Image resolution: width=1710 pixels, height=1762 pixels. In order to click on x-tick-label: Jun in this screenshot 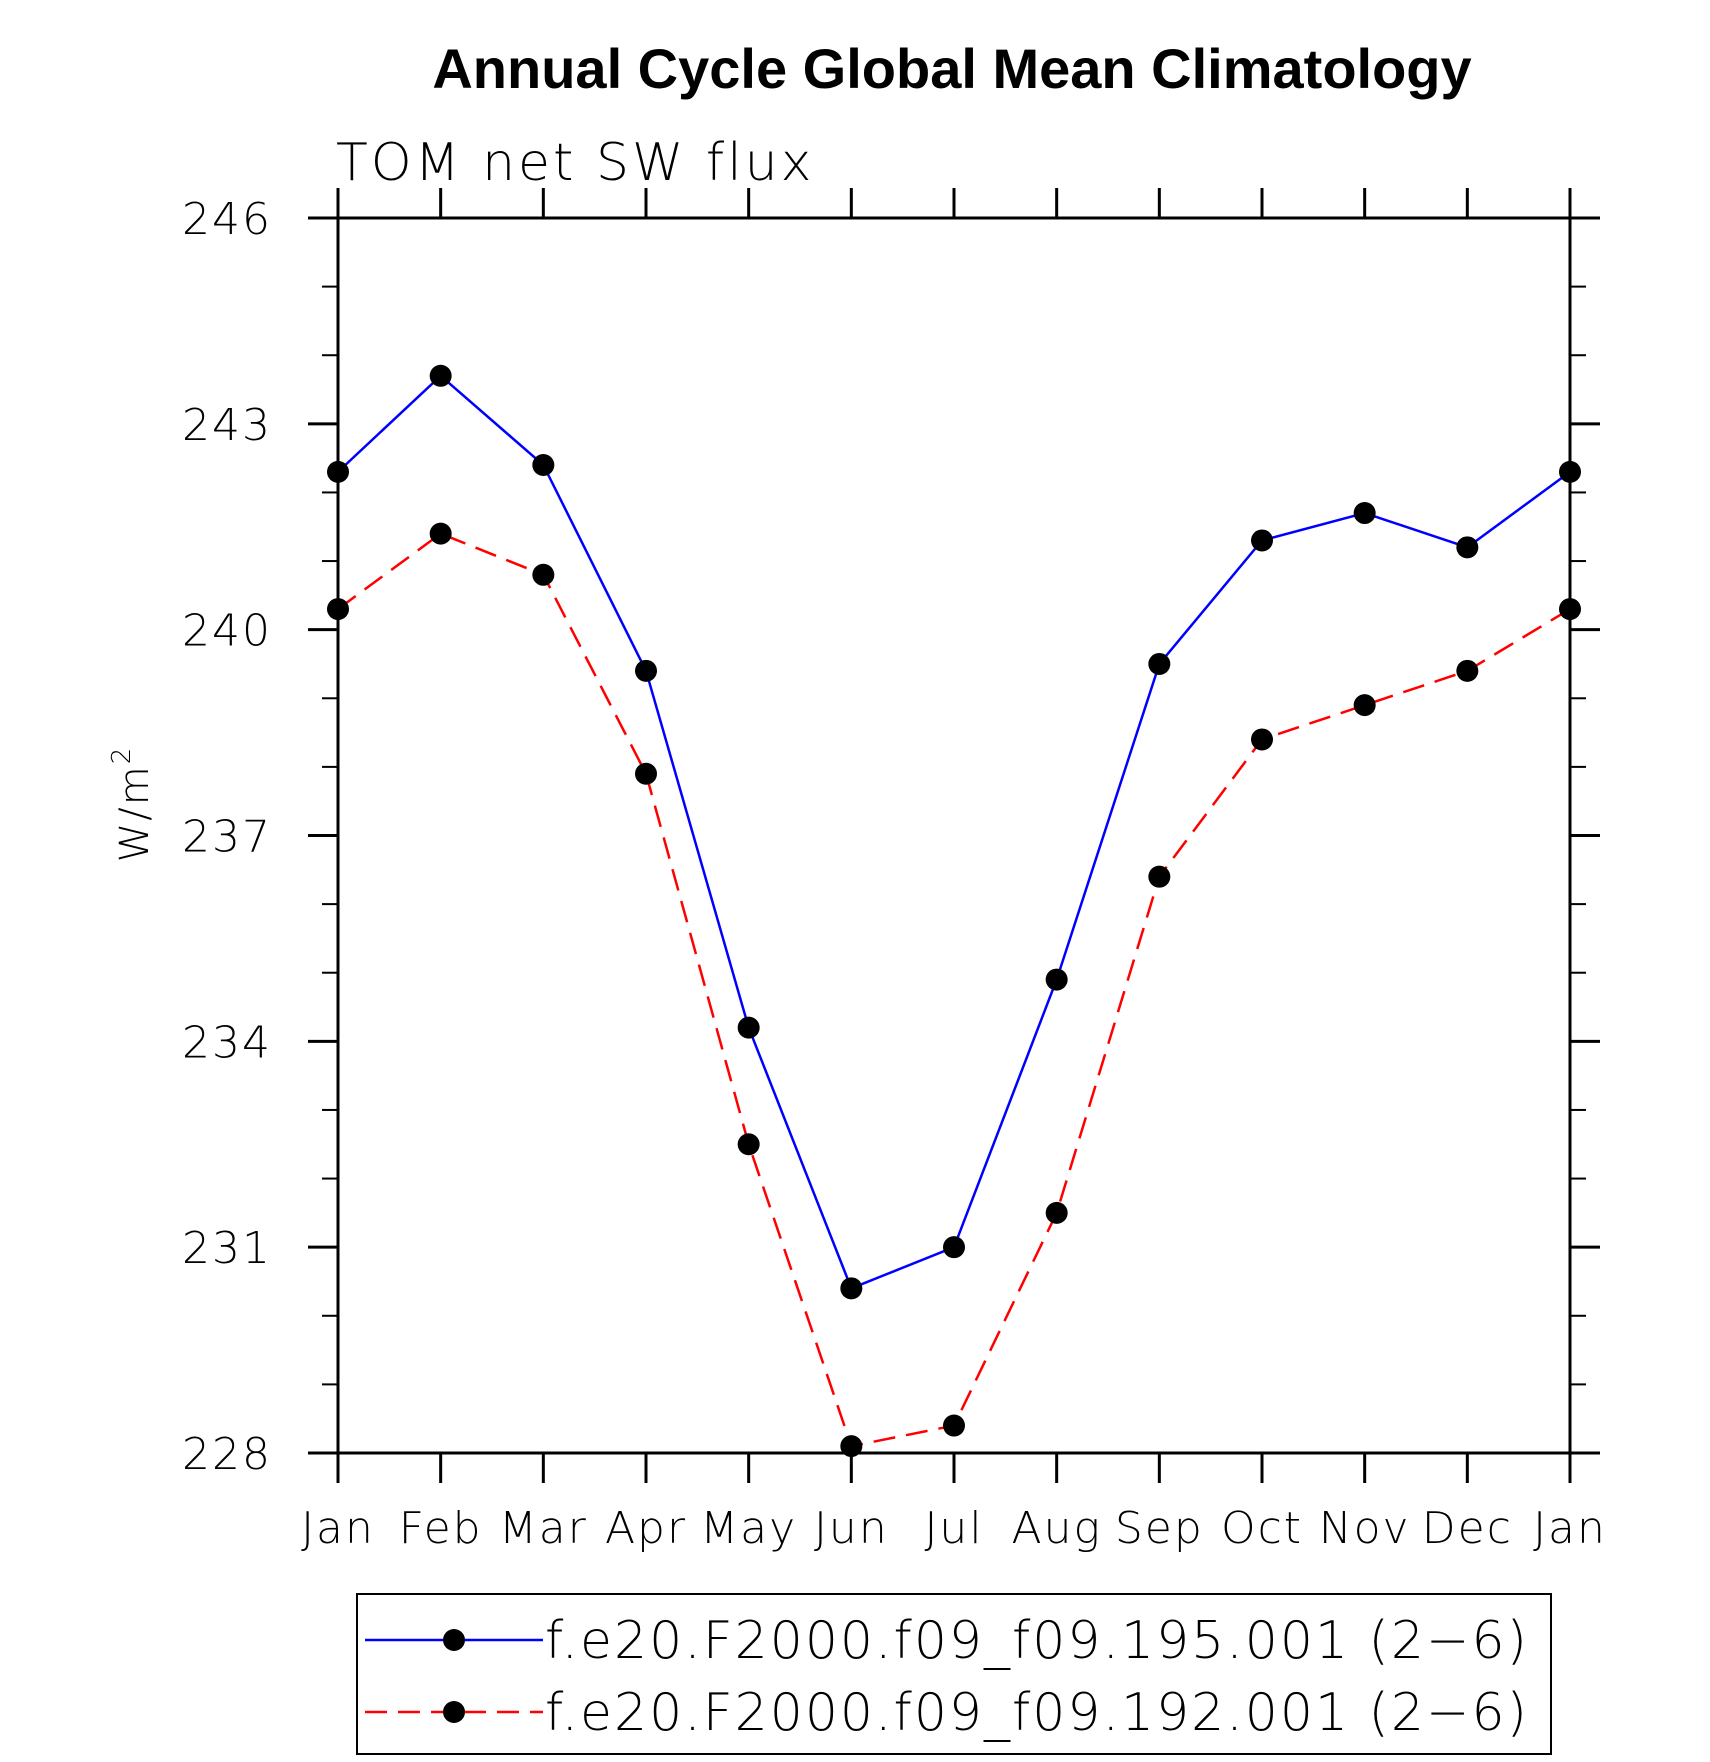, I will do `click(851, 1528)`.